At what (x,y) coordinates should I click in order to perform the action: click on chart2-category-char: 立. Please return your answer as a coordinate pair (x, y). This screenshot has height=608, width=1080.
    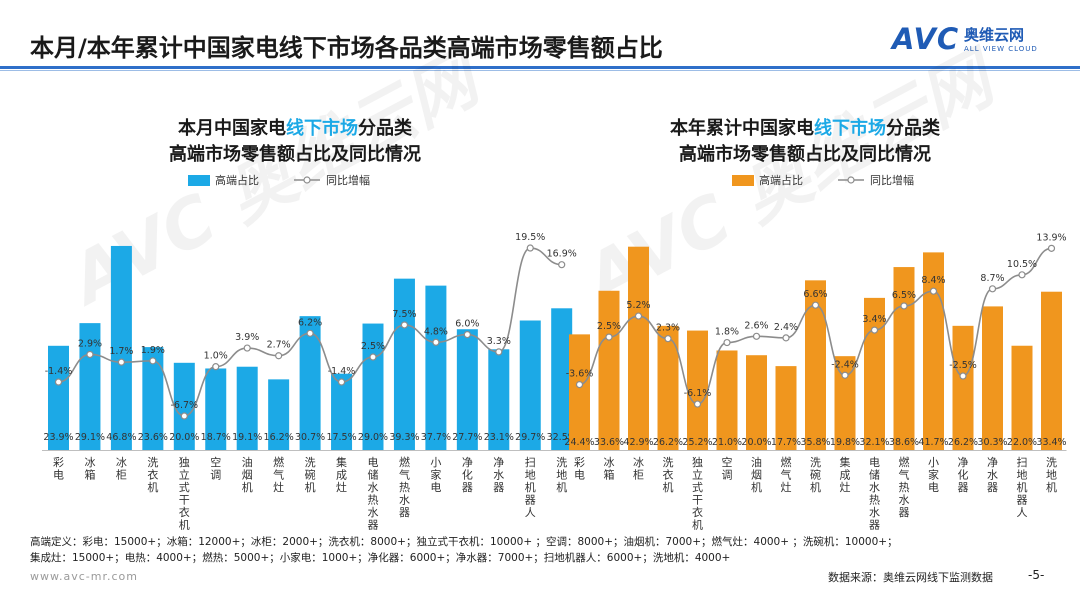
    Looking at the image, I should click on (697, 475).